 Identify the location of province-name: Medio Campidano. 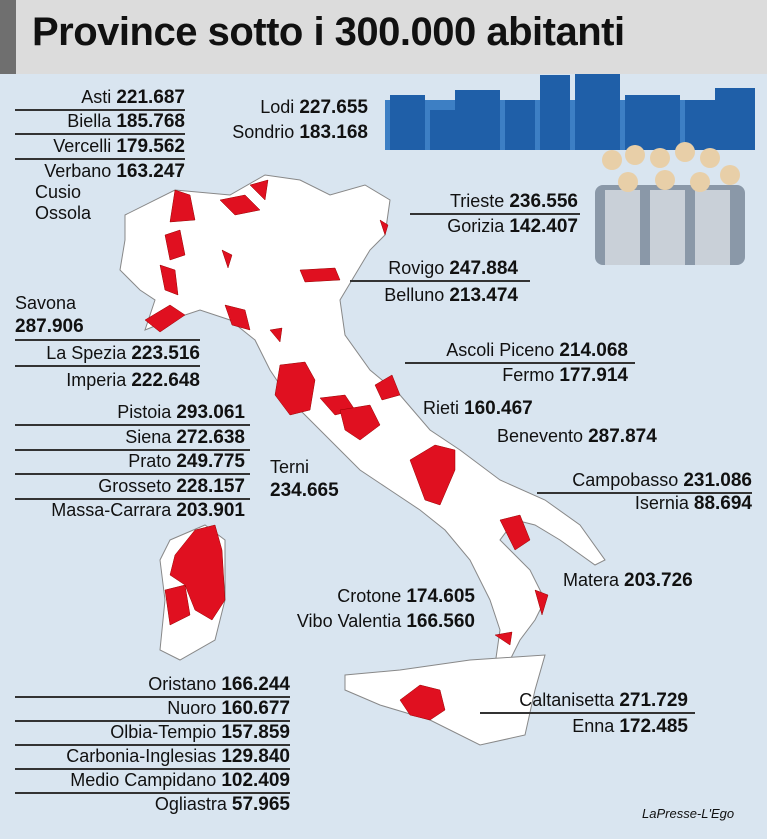
(143, 780).